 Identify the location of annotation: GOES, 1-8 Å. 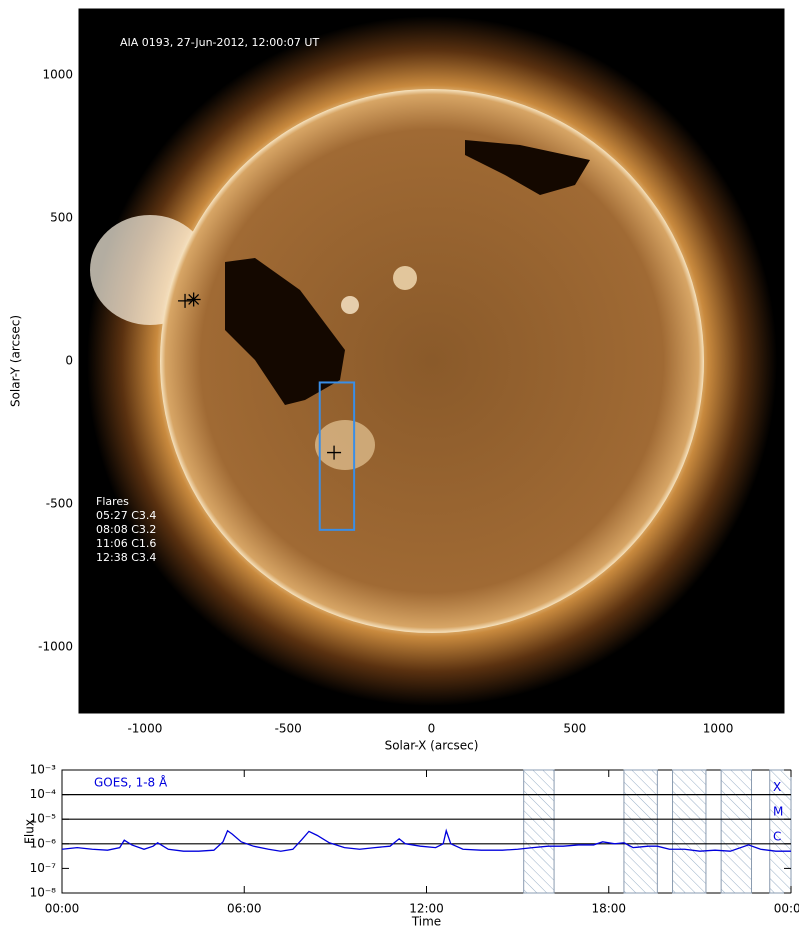
(131, 782).